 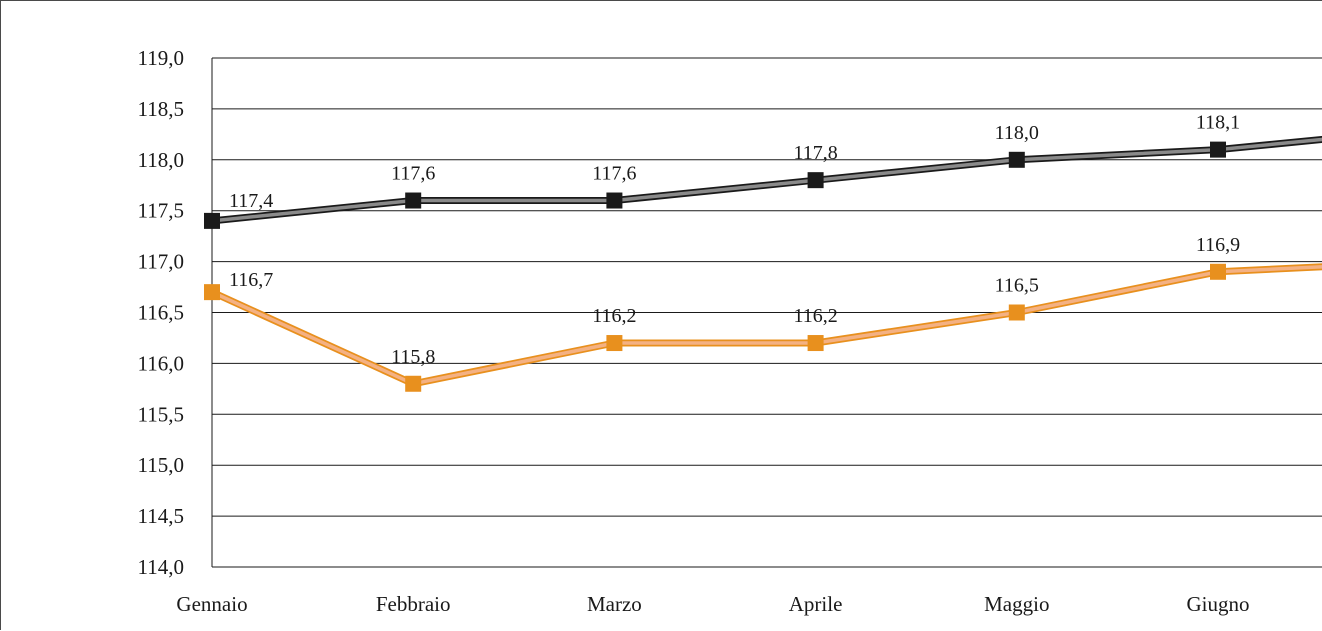 I want to click on data-label: 118,1, so click(x=1218, y=123).